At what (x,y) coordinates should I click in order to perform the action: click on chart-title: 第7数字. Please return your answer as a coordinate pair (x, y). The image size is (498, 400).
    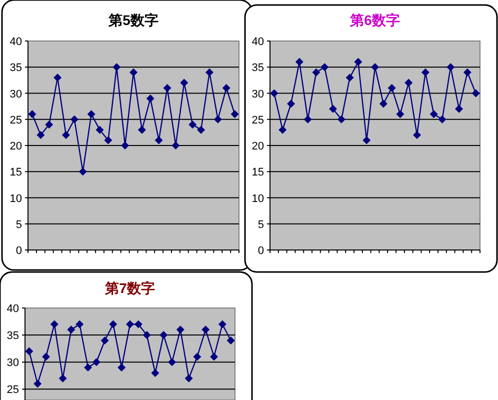
    Looking at the image, I should click on (129, 288).